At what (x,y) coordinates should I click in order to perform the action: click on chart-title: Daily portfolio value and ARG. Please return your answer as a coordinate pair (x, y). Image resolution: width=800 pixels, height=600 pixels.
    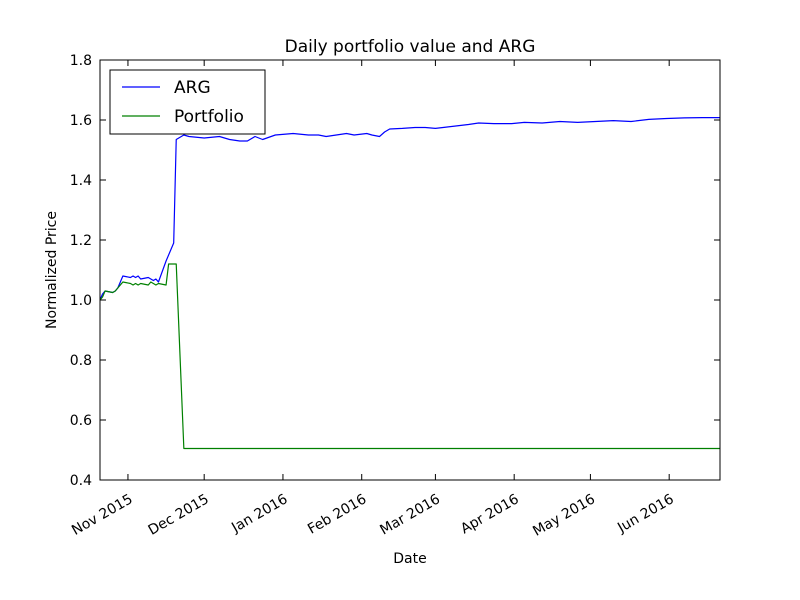
    Looking at the image, I should click on (410, 47).